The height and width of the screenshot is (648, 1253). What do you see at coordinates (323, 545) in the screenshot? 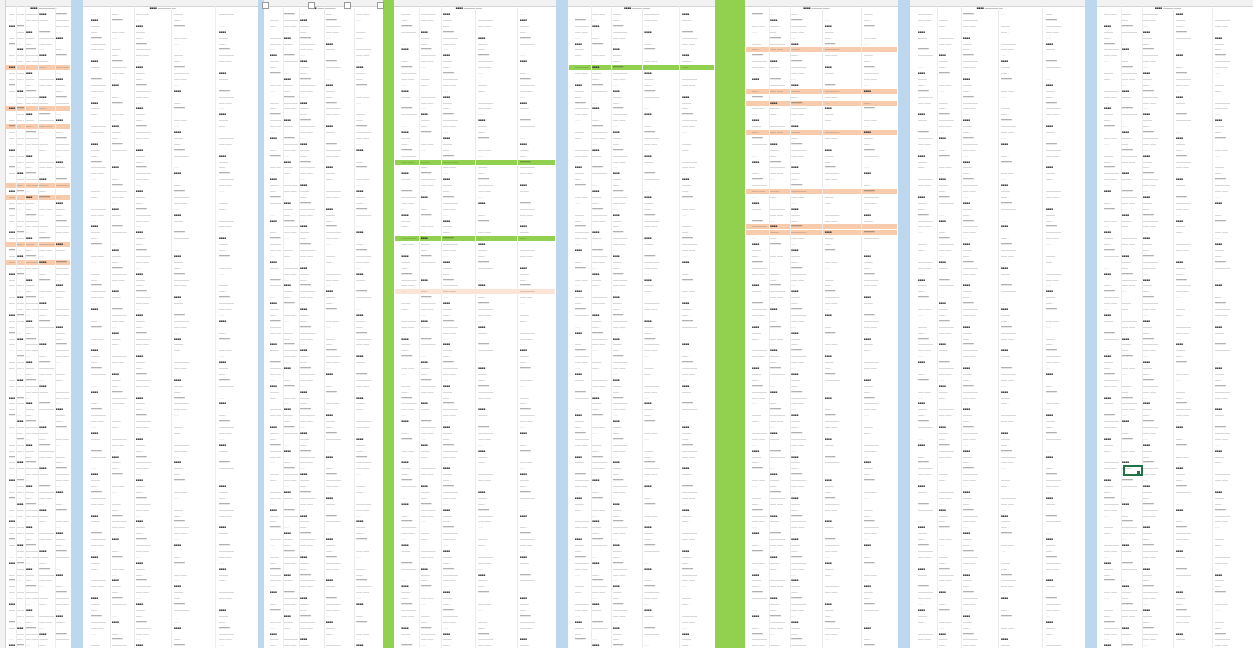
I see `table-row: ····· —— · —— —— ———` at bounding box center [323, 545].